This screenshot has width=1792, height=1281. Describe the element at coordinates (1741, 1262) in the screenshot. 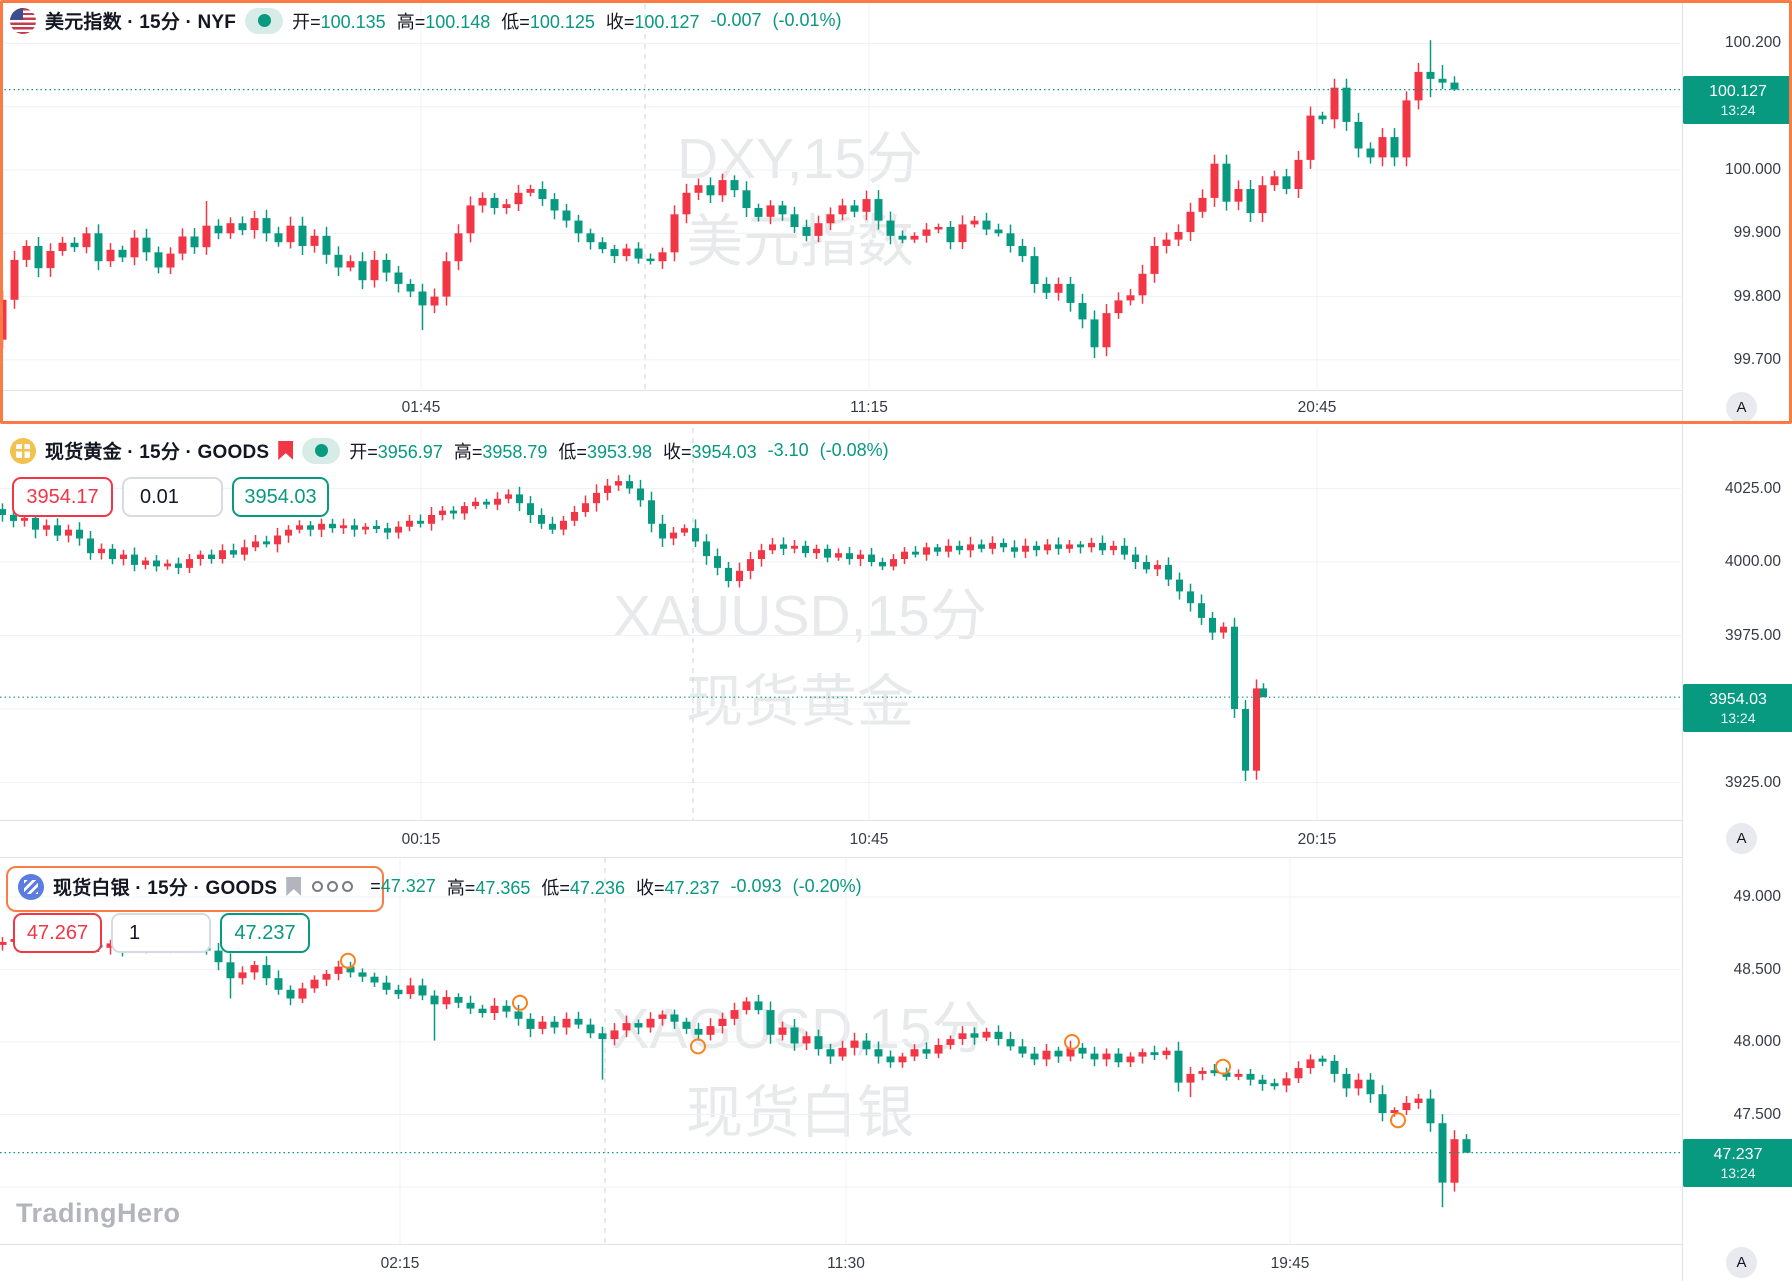

I see `pane3-auto-scale-button: A` at that location.